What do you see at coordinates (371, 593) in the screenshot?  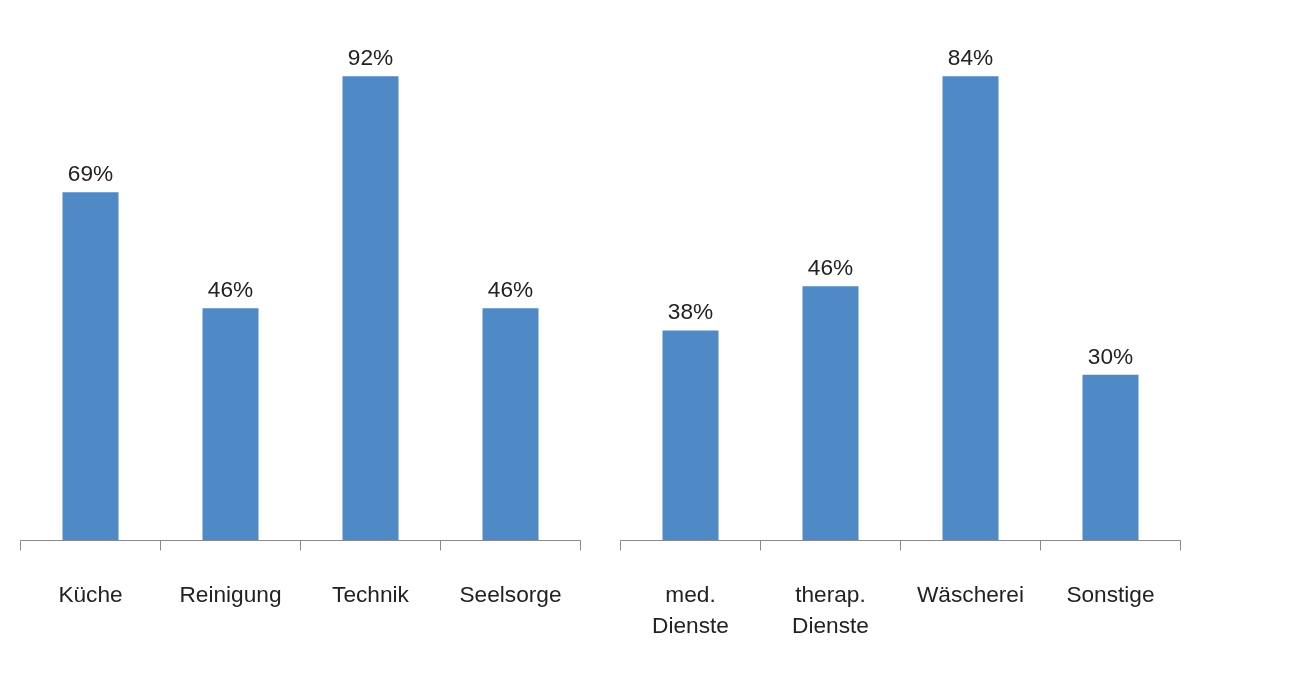 I see `x-tick-label: Technik` at bounding box center [371, 593].